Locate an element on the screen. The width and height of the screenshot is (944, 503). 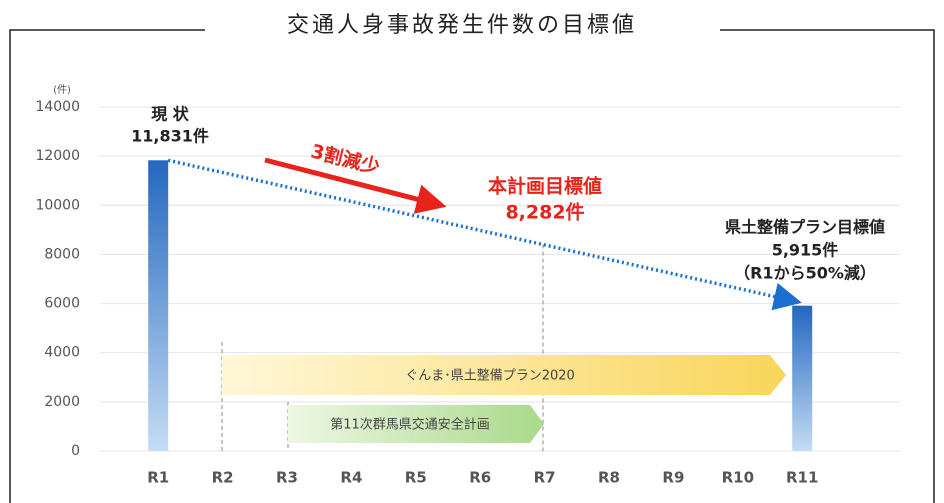
y-tick-label: 6000 is located at coordinates (62, 304).